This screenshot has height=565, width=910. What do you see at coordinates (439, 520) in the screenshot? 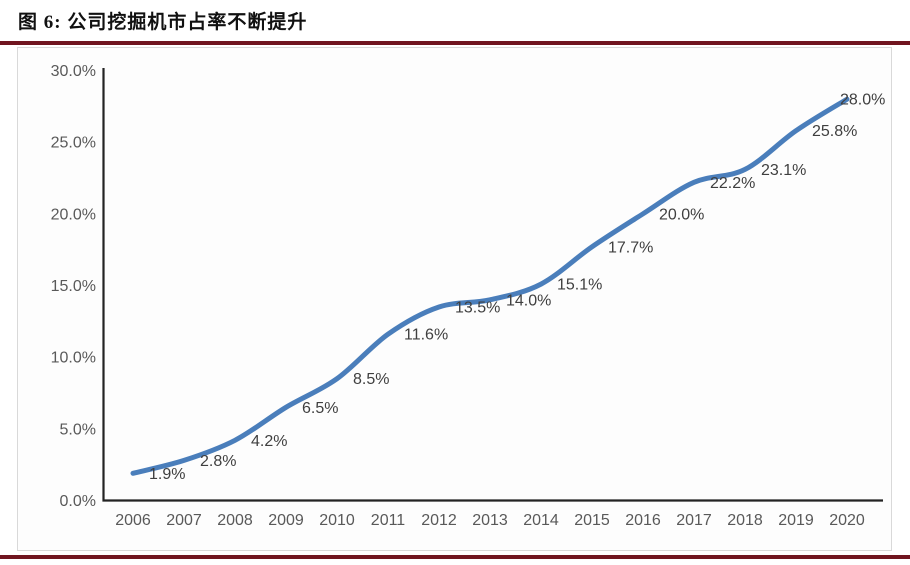
I see `x-tick-label: 2012` at bounding box center [439, 520].